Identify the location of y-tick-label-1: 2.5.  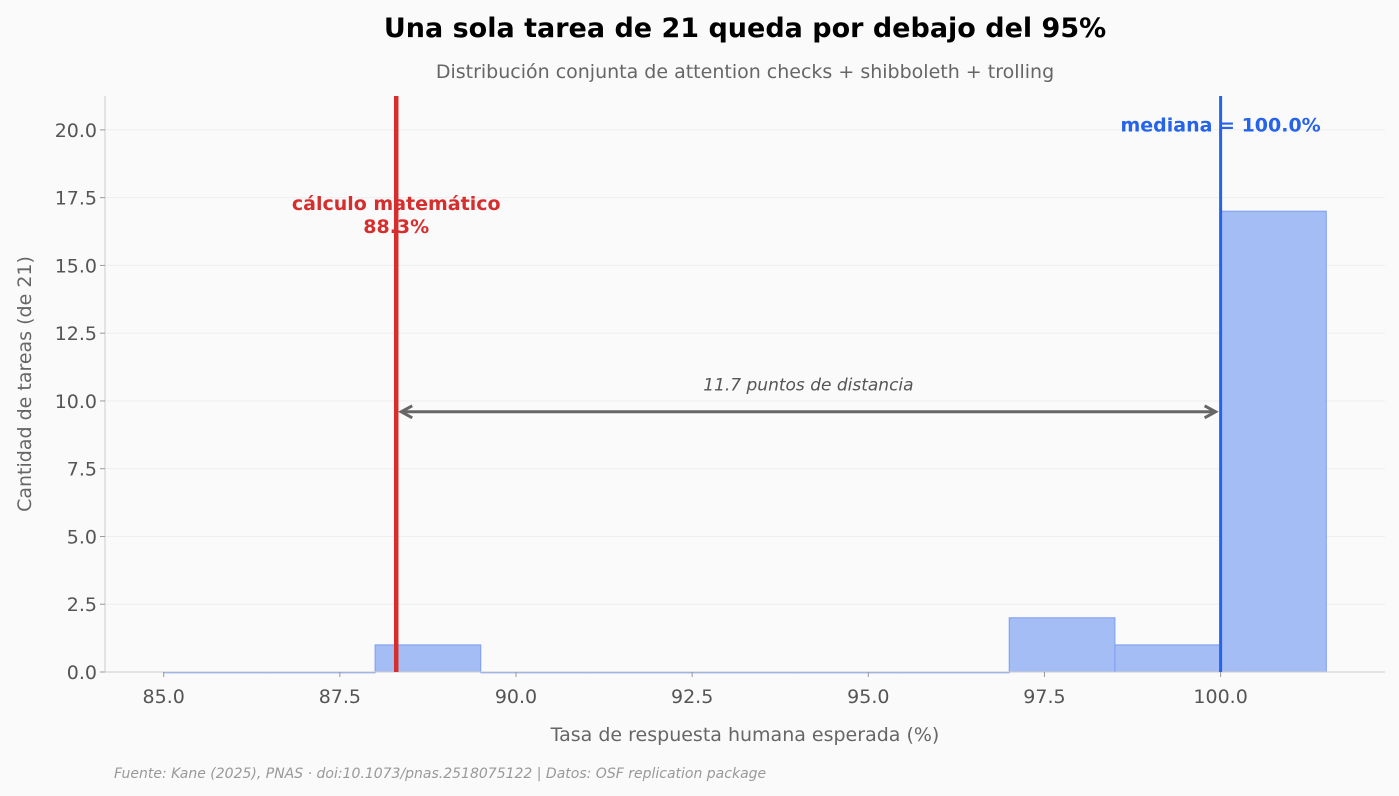
(82, 605).